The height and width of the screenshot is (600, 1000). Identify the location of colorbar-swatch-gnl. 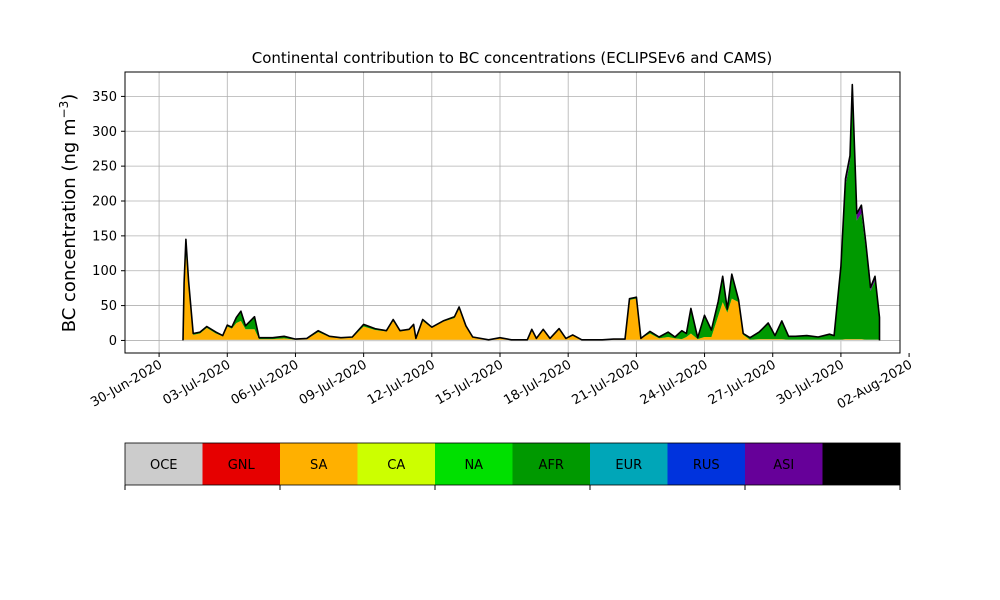
(241, 464).